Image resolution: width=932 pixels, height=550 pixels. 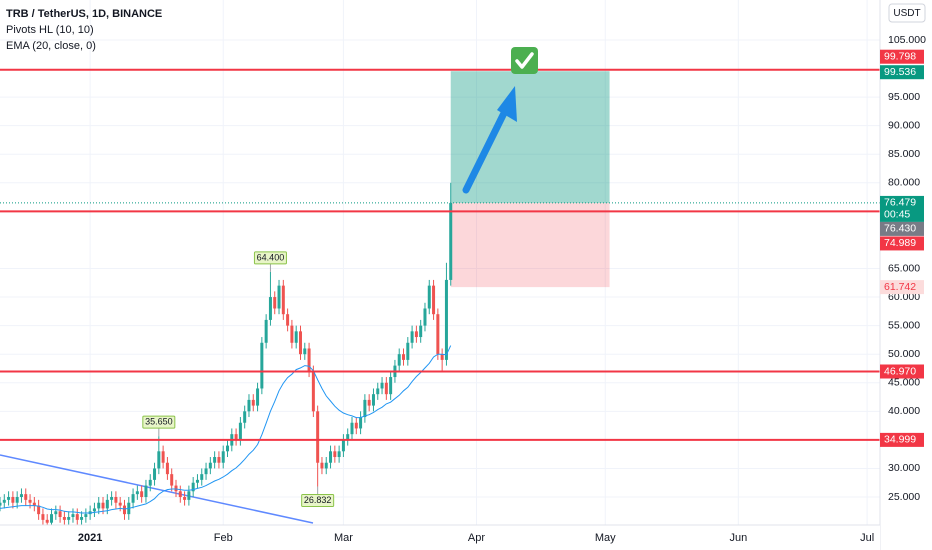 I want to click on alt-price-label: 76.430, so click(x=900, y=229).